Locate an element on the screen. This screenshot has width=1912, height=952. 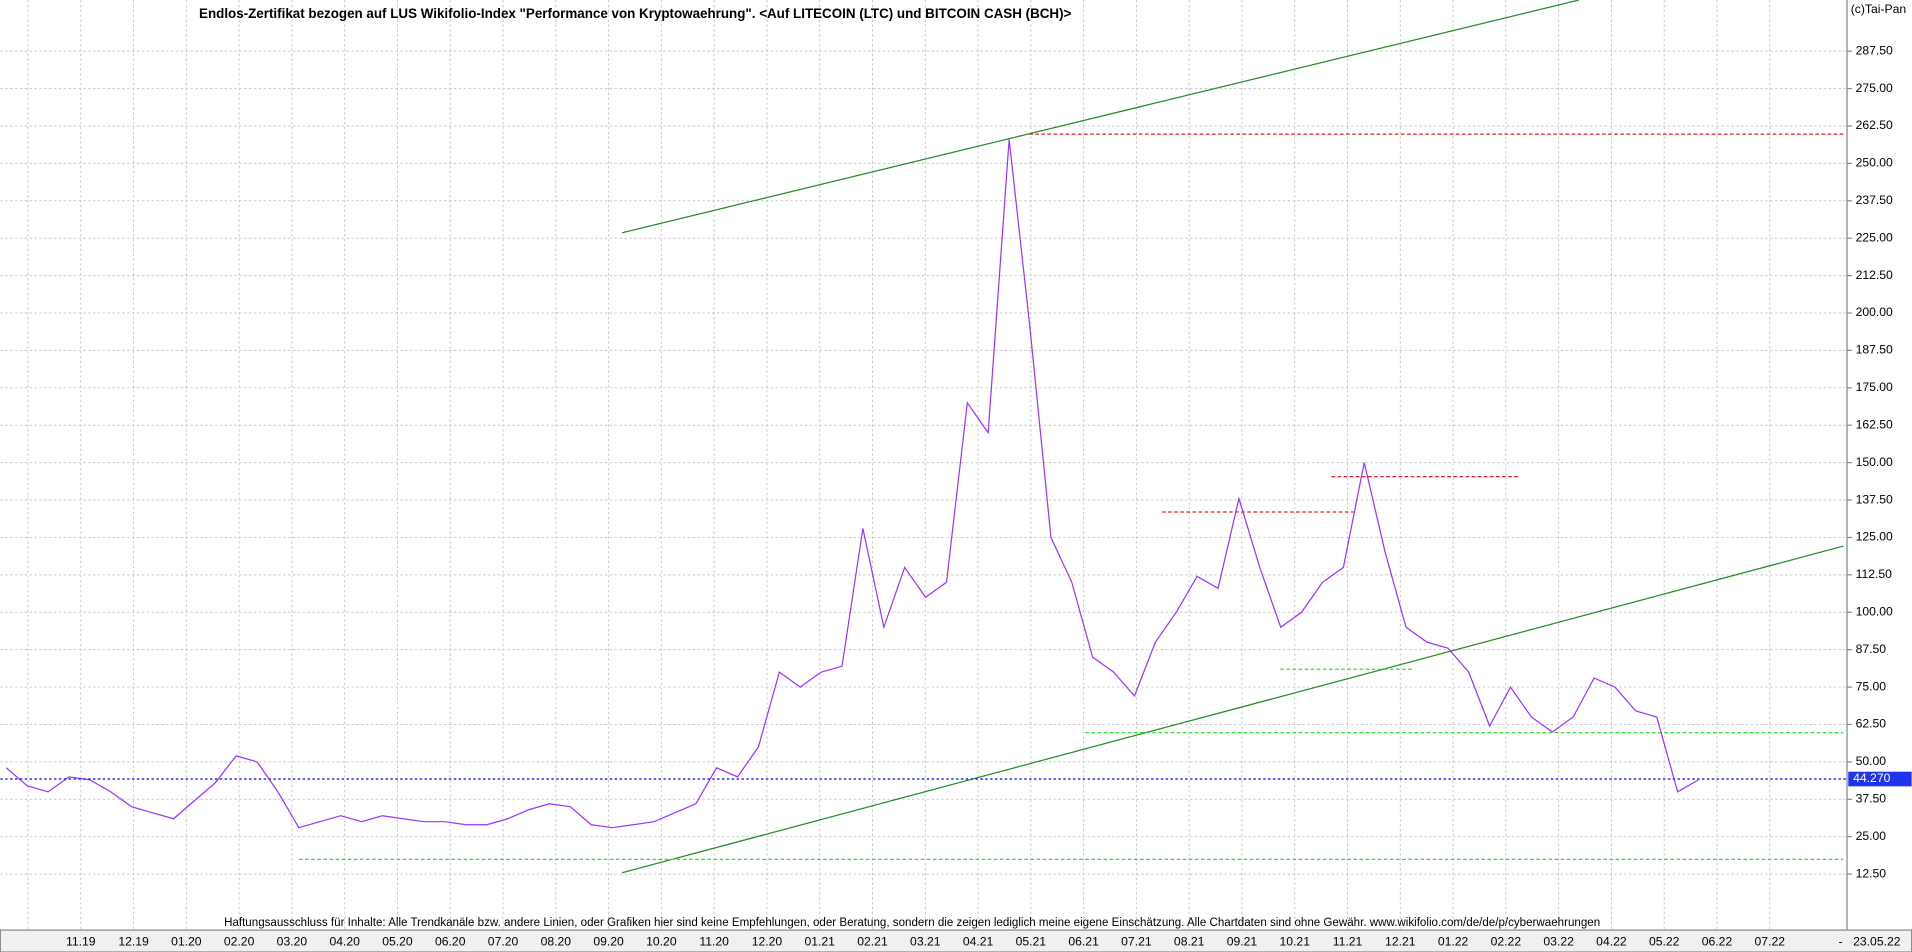
x-tick-label: 08.20 is located at coordinates (556, 941).